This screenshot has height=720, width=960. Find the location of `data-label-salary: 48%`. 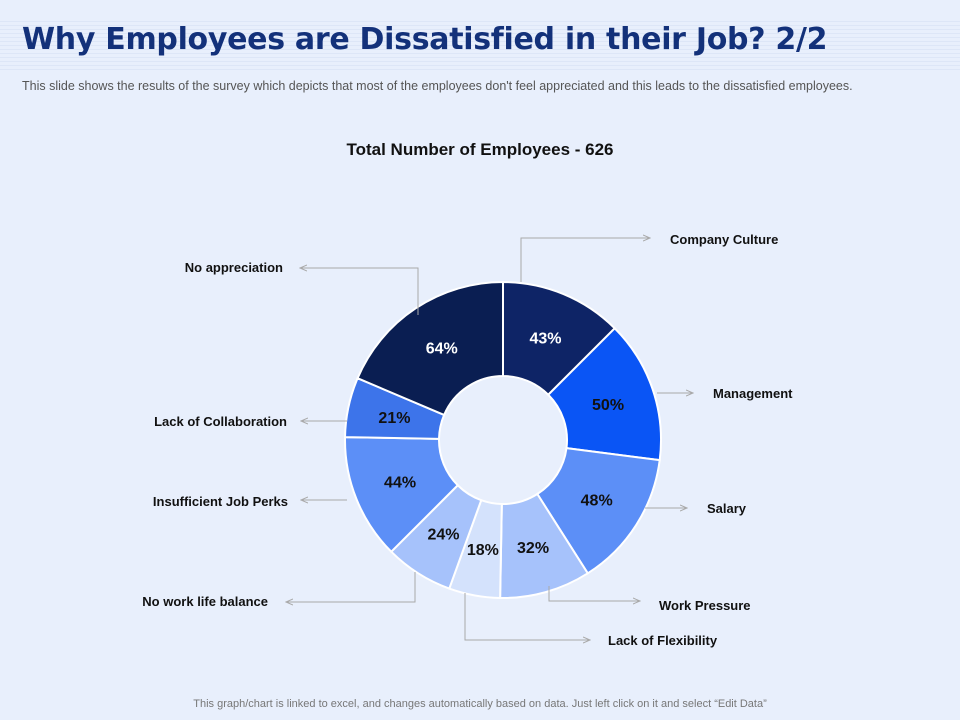

data-label-salary: 48% is located at coordinates (597, 501).